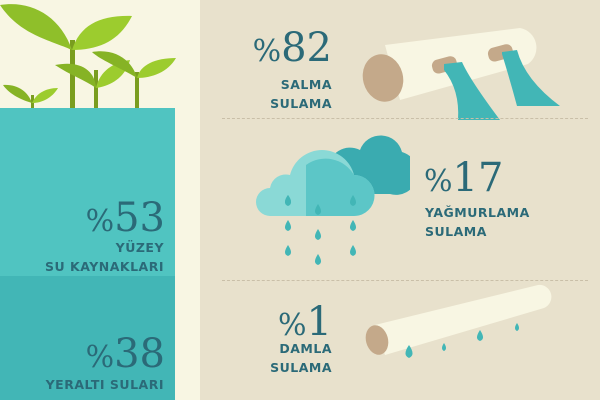 This screenshot has height=400, width=600. What do you see at coordinates (477, 222) in the screenshot?
I see `sprinkler-label: YAĞMURLAMA SULAMA` at bounding box center [477, 222].